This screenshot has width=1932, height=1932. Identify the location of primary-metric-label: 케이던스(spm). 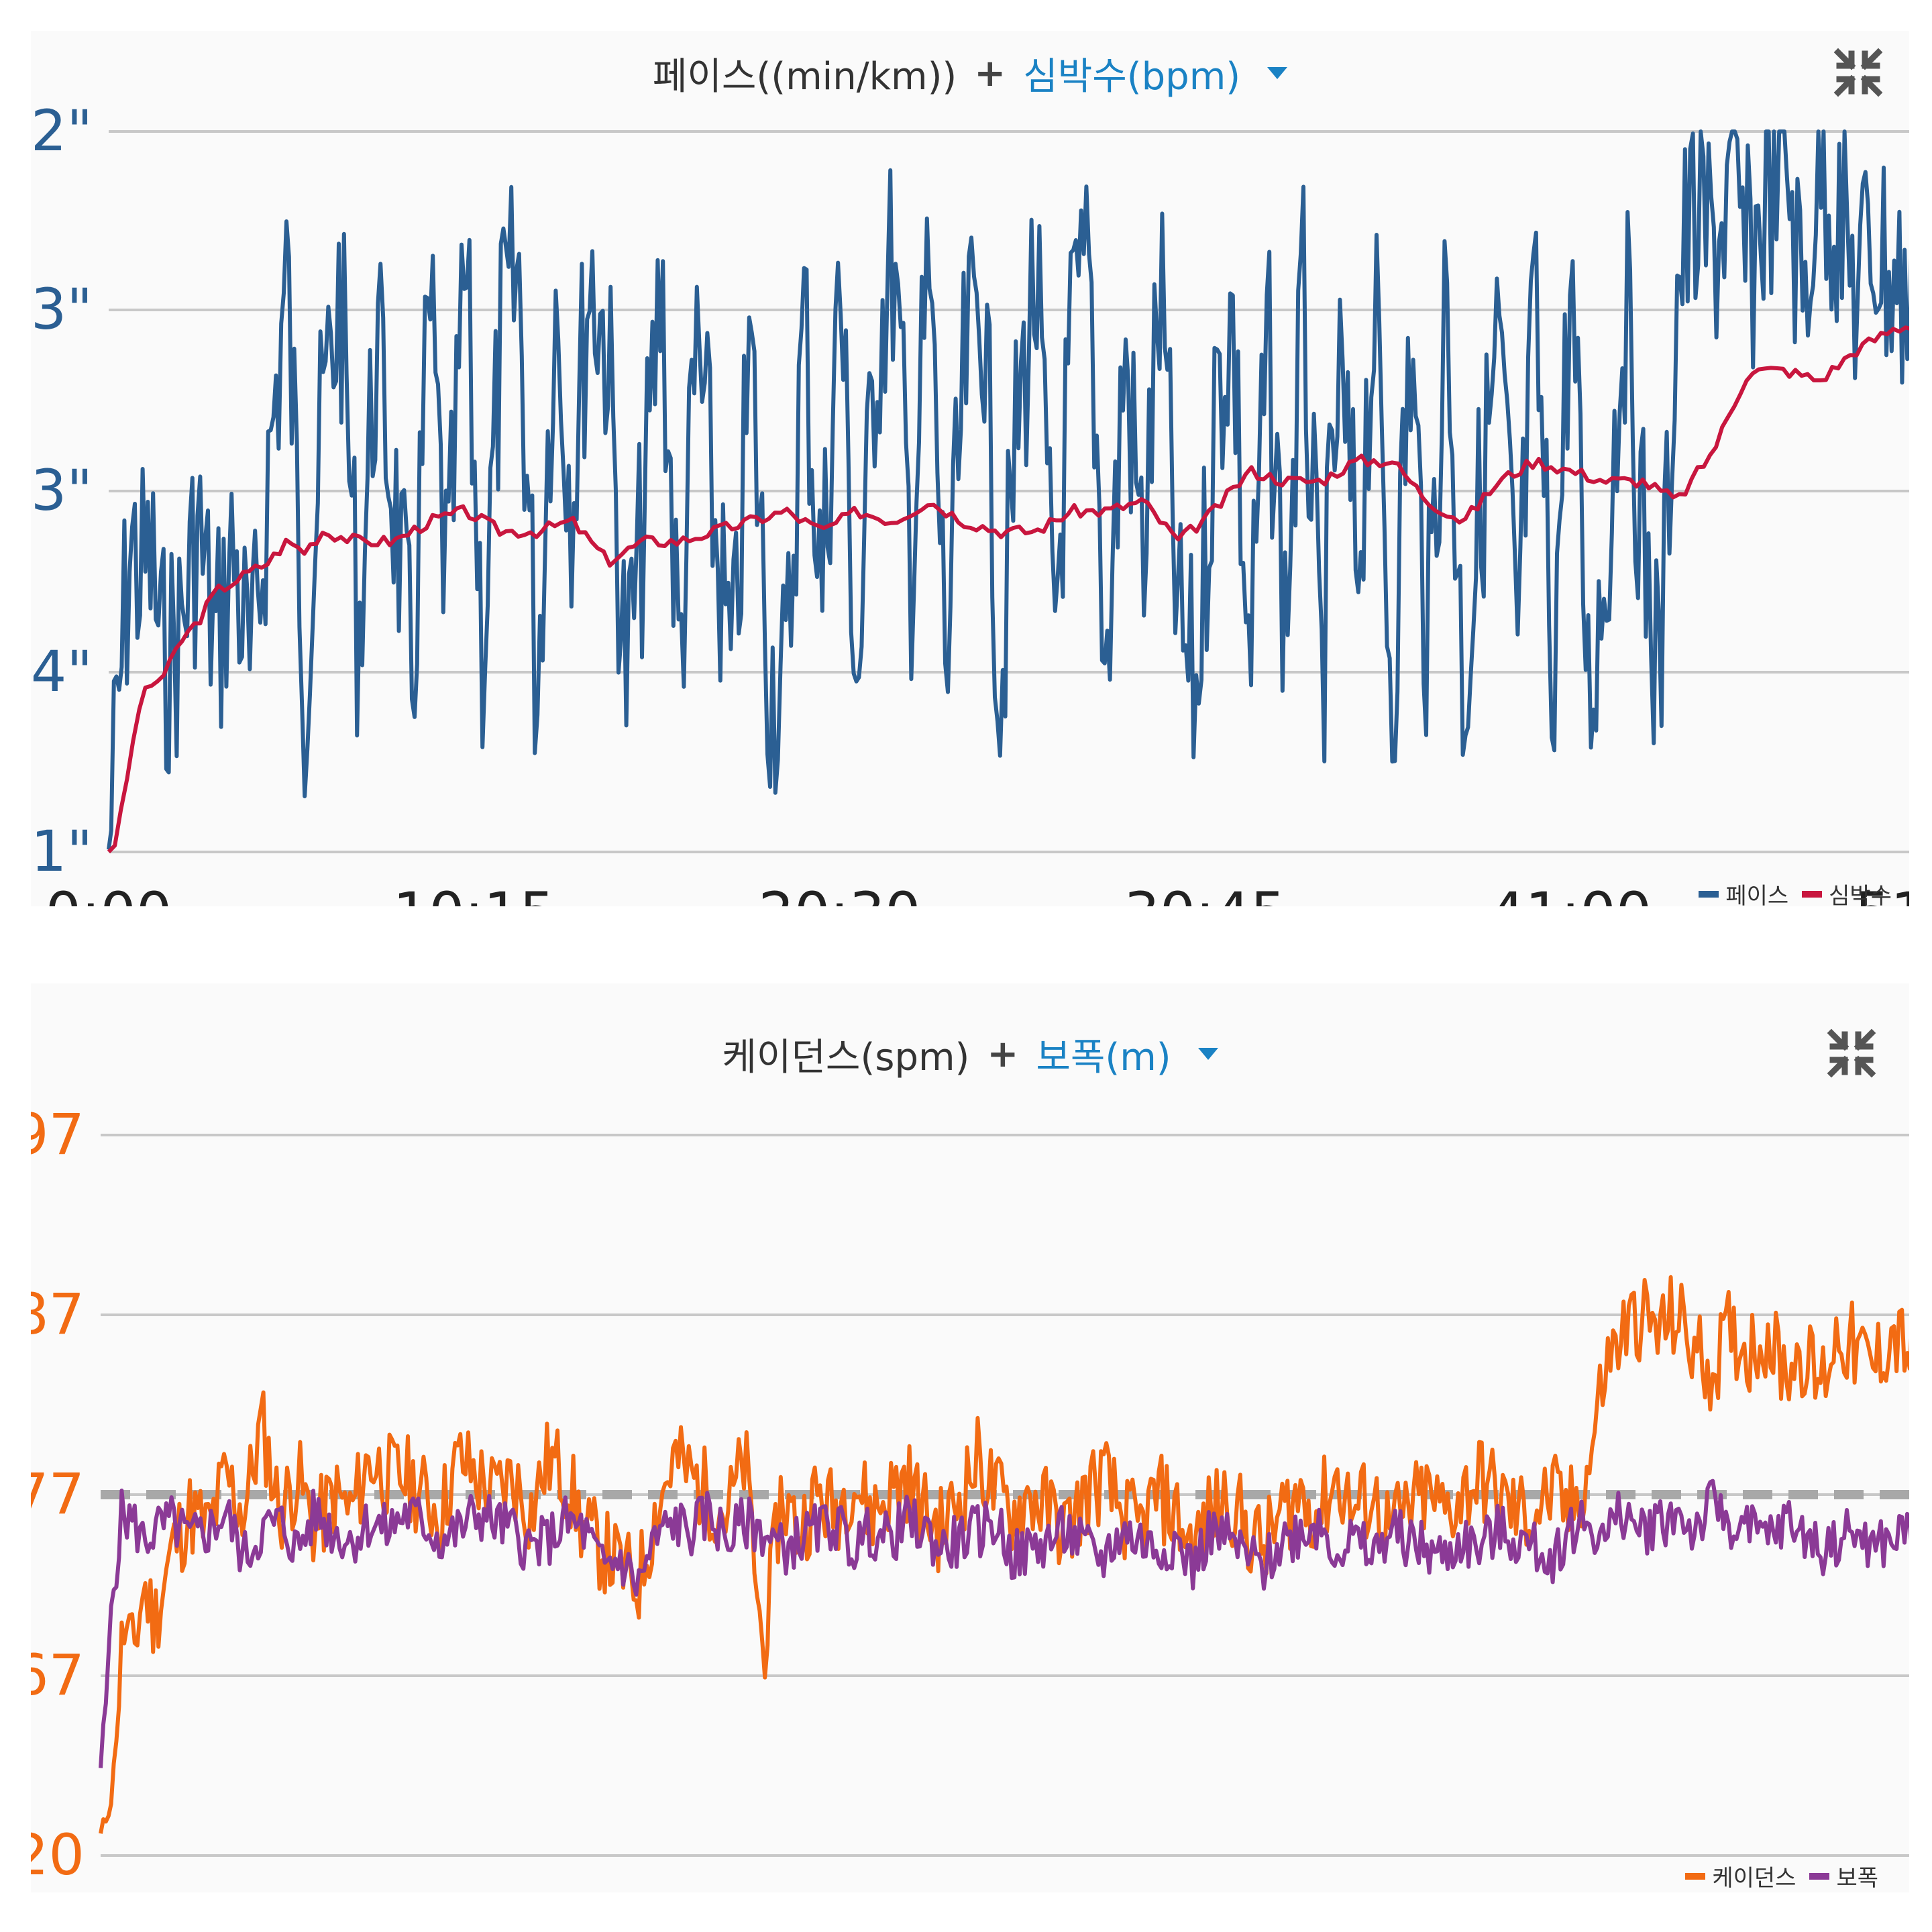
(846, 1057).